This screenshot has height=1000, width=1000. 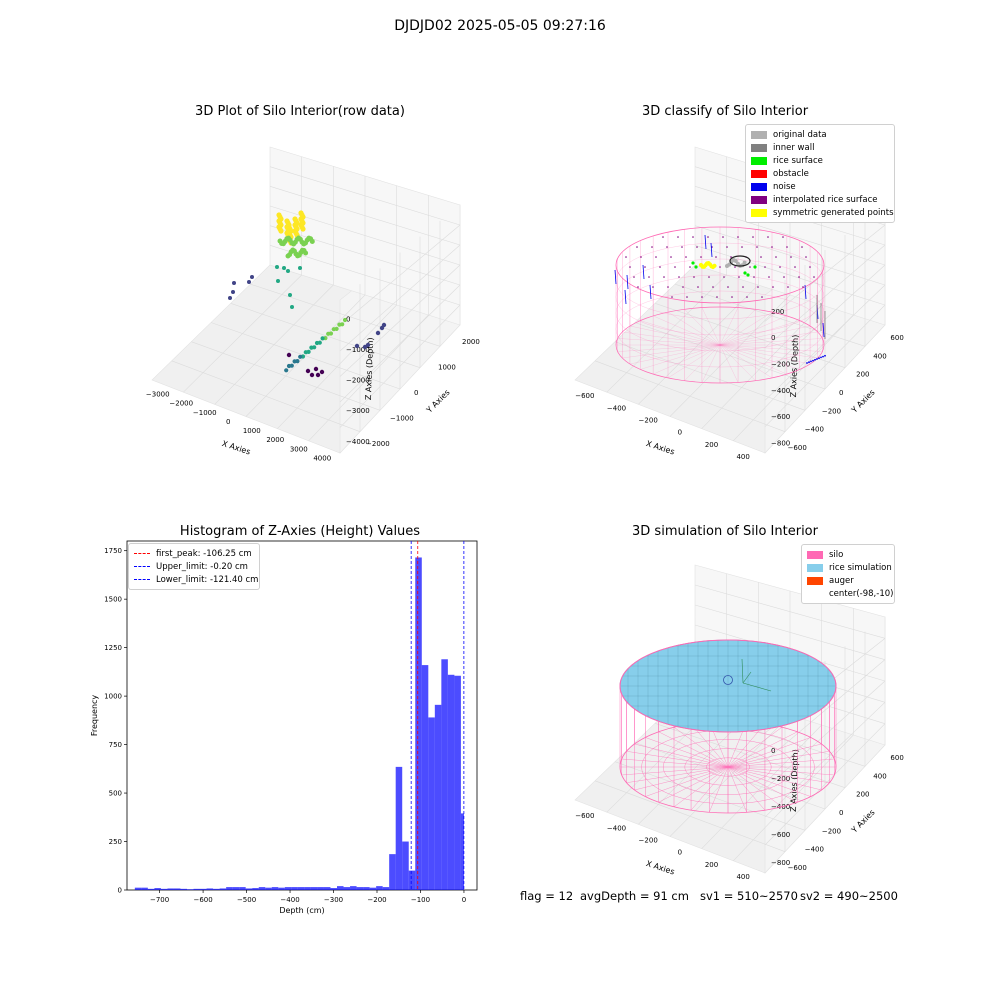 I want to click on x-tick-label: 400, so click(x=742, y=457).